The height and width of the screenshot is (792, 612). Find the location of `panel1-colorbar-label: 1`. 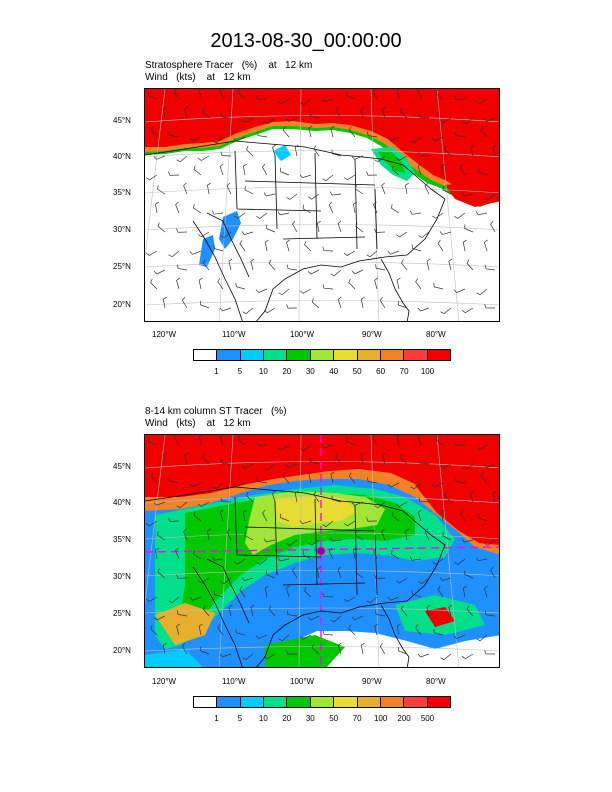

panel1-colorbar-label: 1 is located at coordinates (216, 371).